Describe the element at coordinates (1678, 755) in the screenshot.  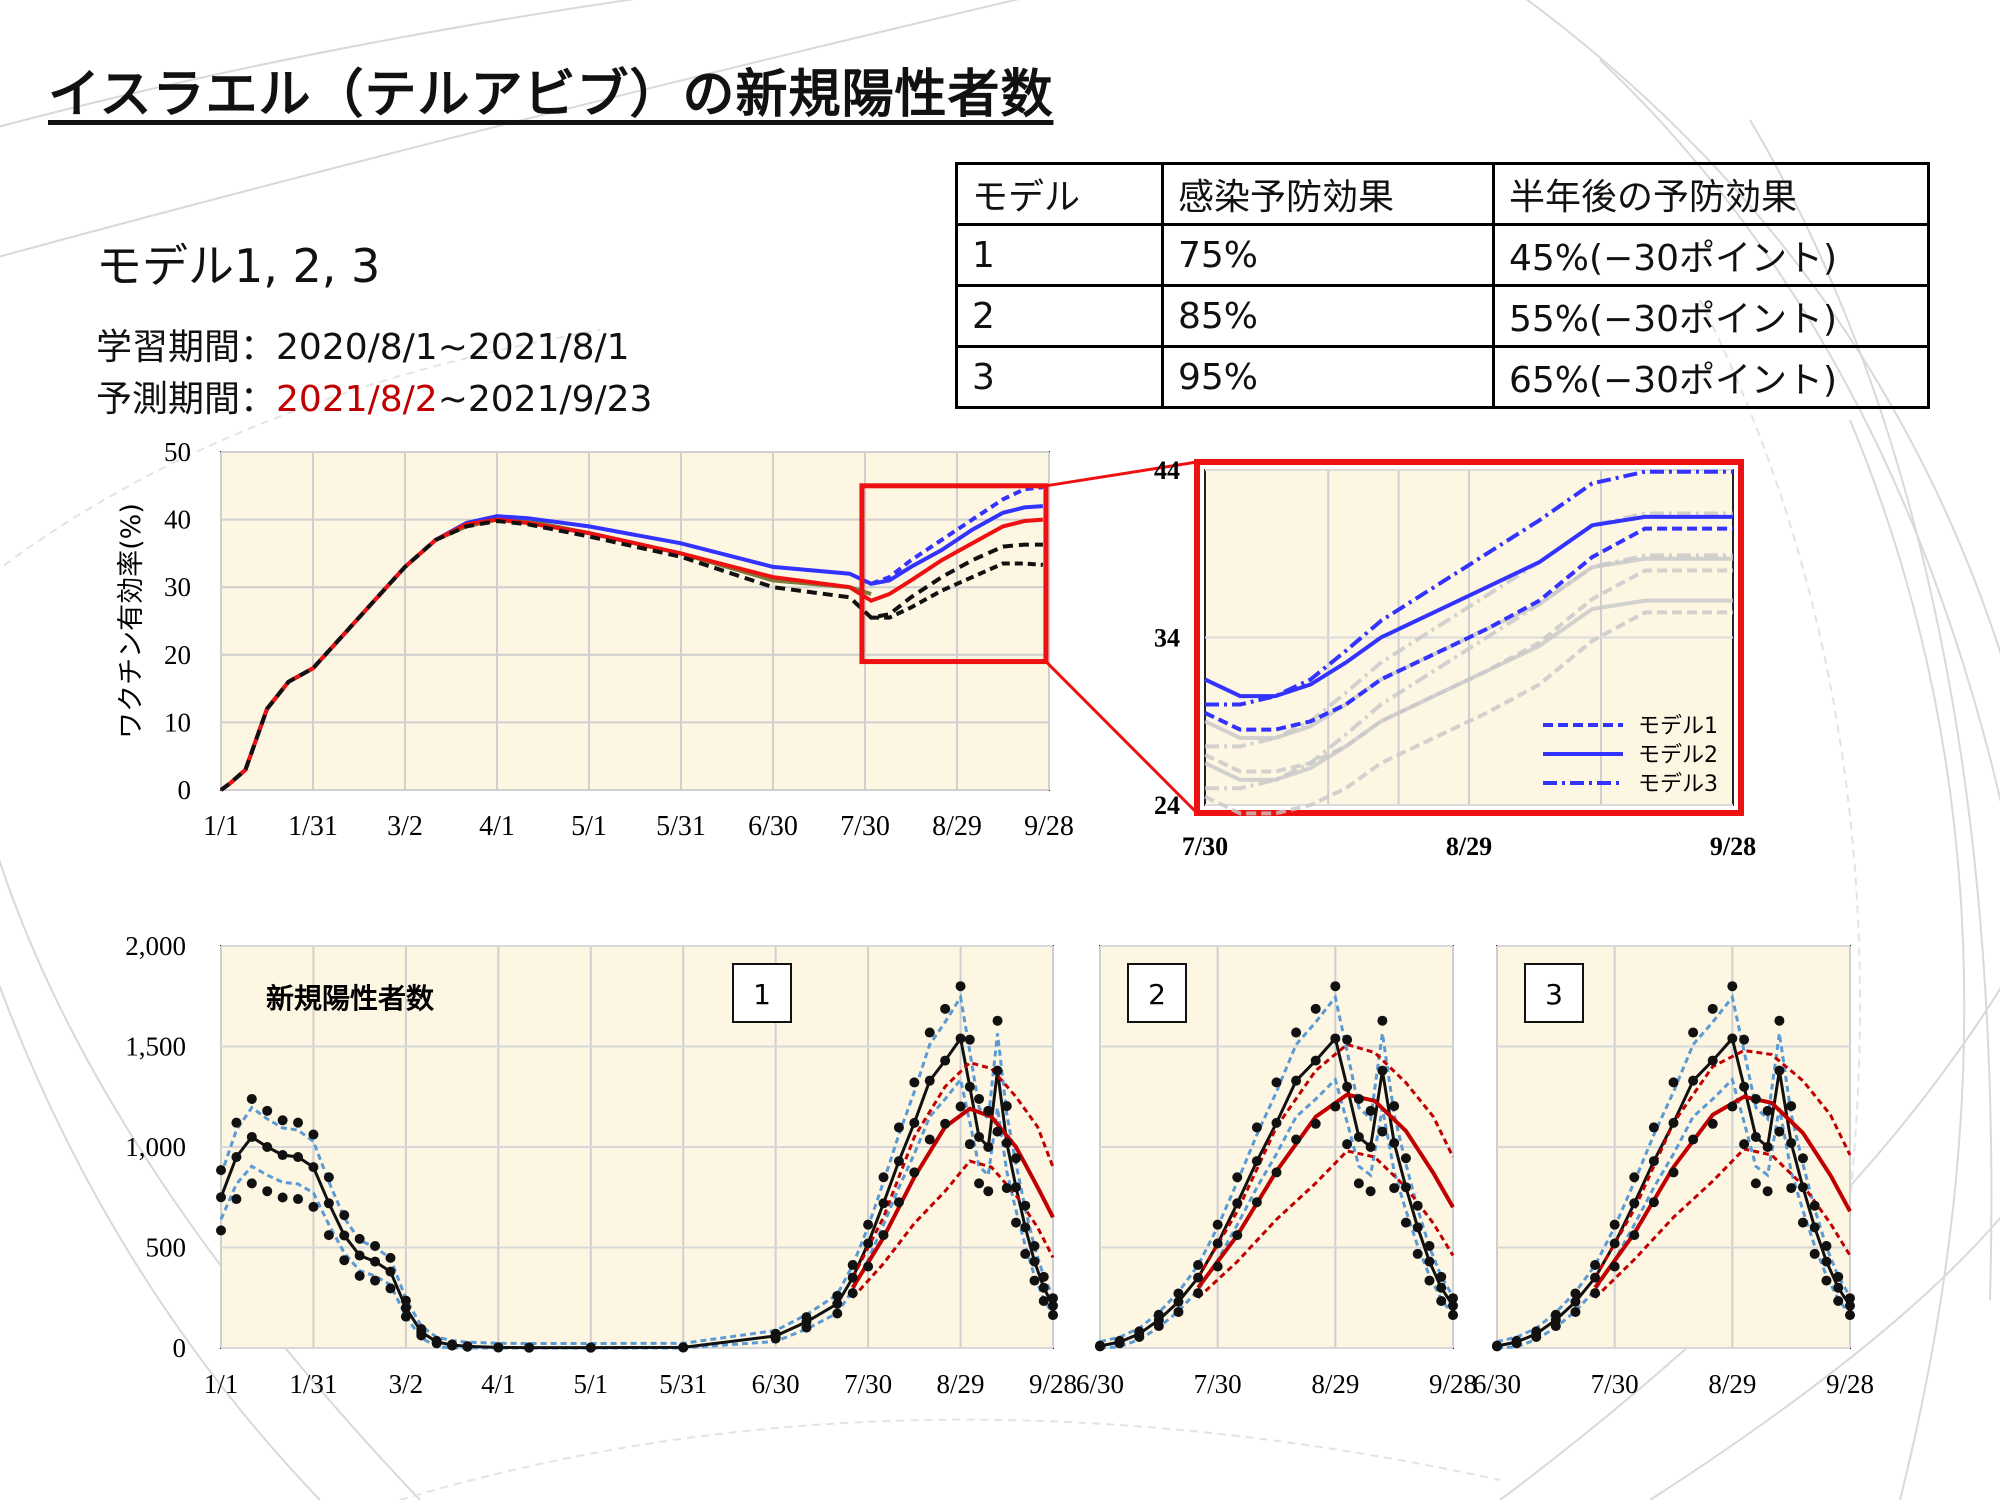
I see `legend-label: モデル2` at that location.